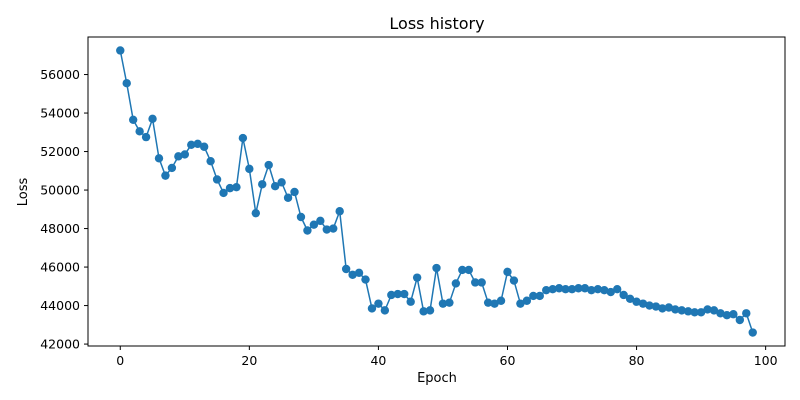  What do you see at coordinates (60, 151) in the screenshot?
I see `y-tick-label: 52000` at bounding box center [60, 151].